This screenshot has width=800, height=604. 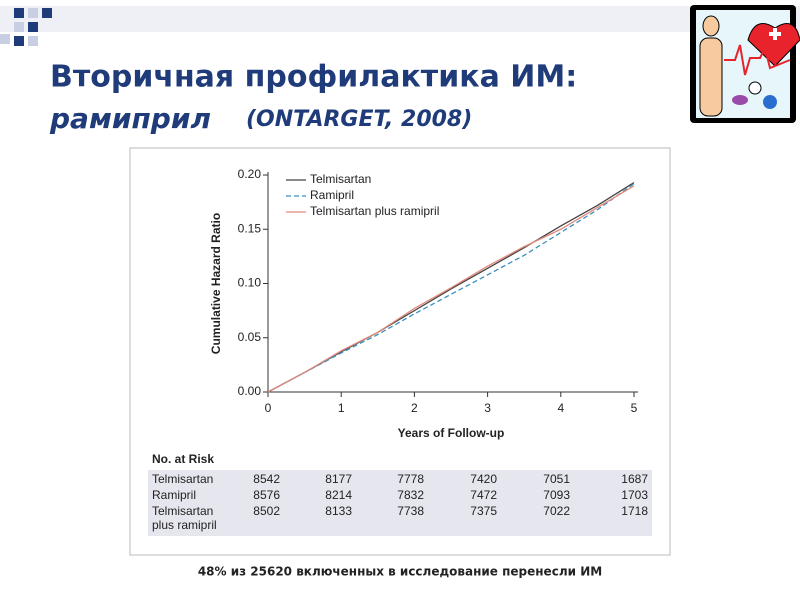 What do you see at coordinates (745, 64) in the screenshot?
I see `clipart` at bounding box center [745, 64].